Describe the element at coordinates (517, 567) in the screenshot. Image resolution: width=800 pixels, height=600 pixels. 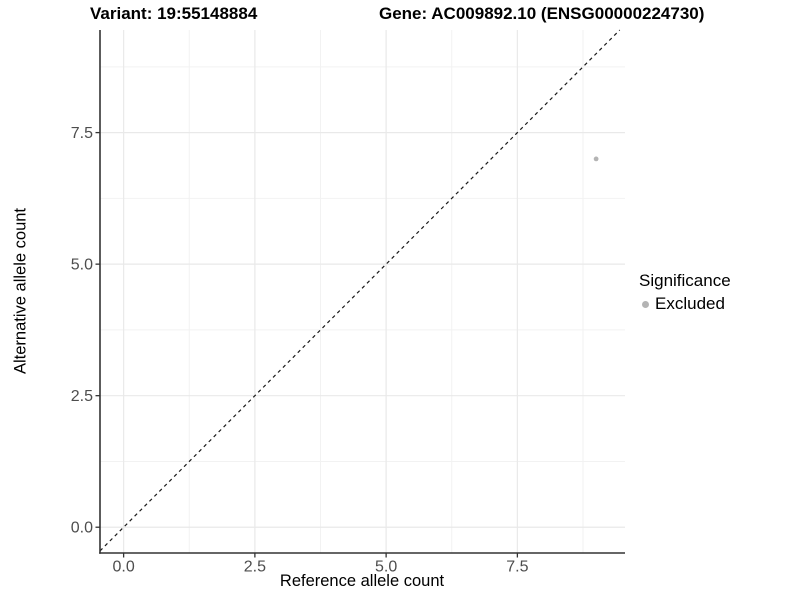
I see `x-tick-label: 7.5` at that location.